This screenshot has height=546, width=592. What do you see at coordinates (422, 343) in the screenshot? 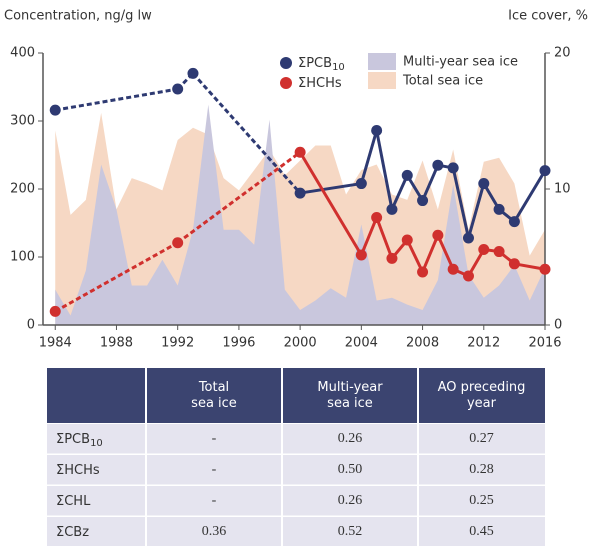
I see `x-tick-label: 2008` at bounding box center [422, 343].